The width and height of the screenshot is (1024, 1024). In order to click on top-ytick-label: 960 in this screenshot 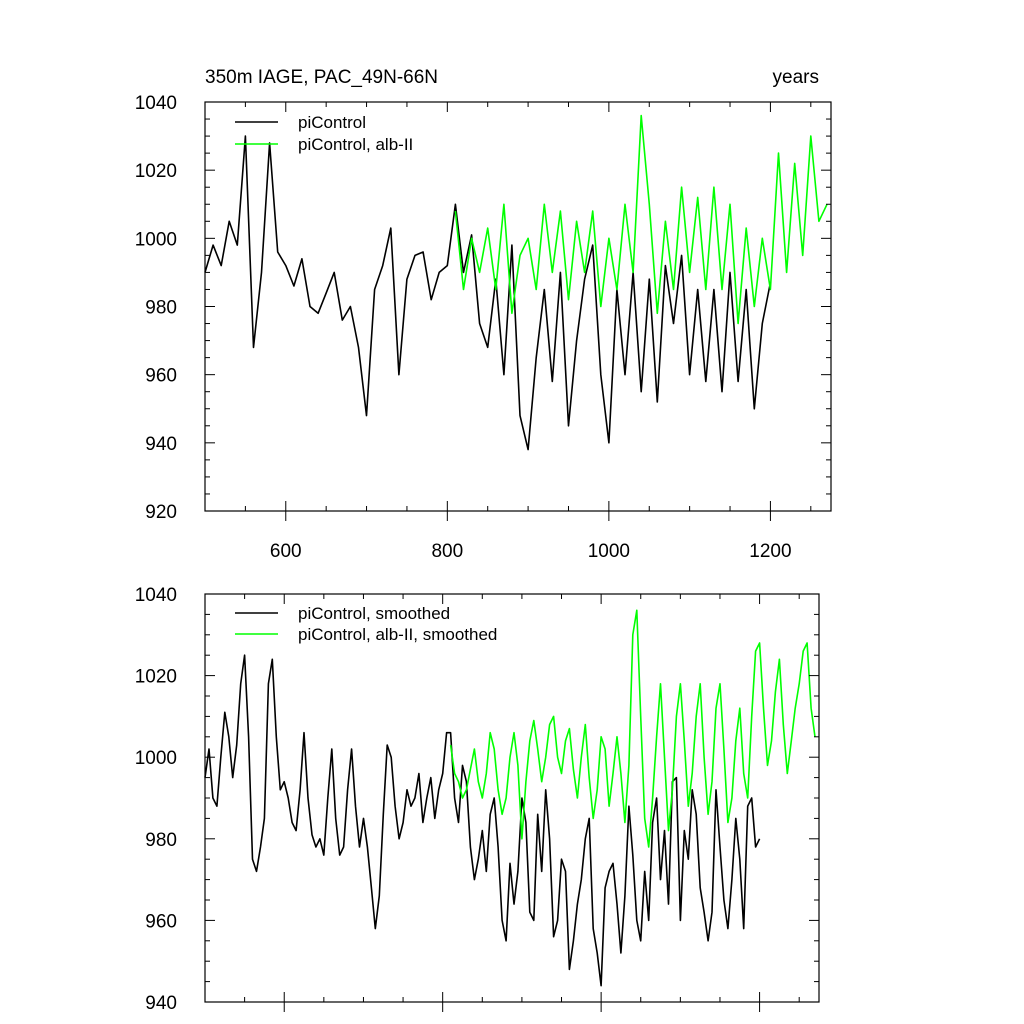, I will do `click(161, 376)`.